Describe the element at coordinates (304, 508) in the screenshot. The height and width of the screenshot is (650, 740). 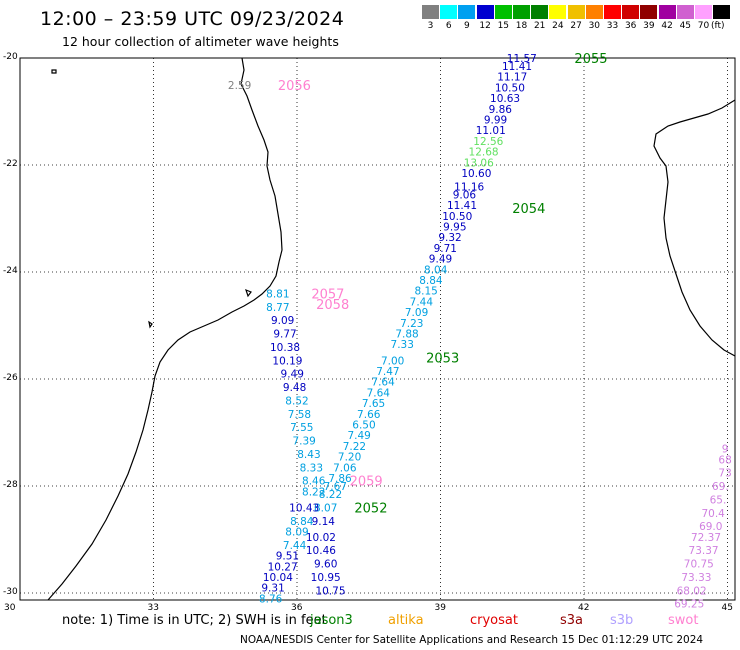
I see `wave-height-reading: 10.43` at that location.